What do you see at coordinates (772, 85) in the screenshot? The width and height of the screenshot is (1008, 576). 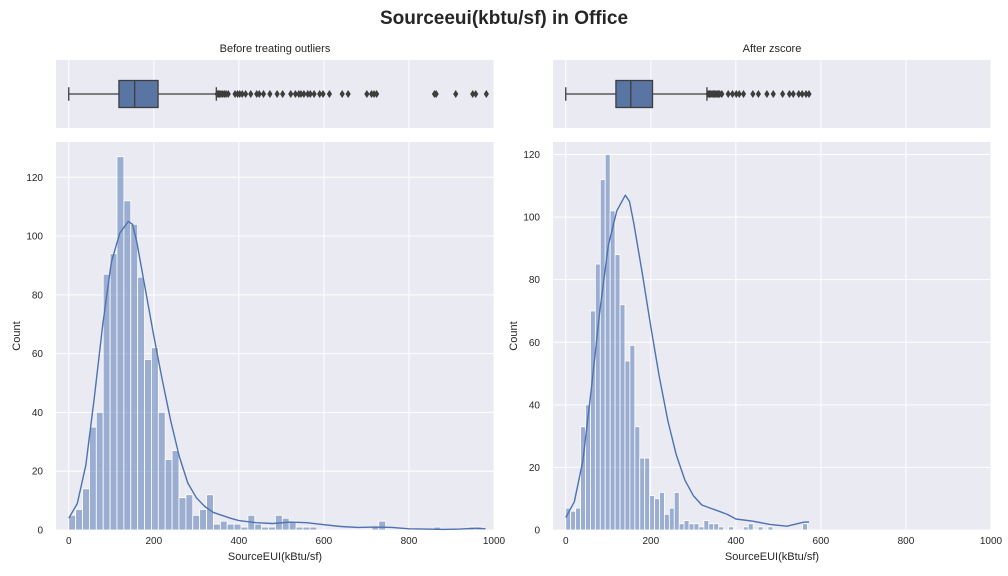 I see `panel-top-right: After zscore` at bounding box center [772, 85].